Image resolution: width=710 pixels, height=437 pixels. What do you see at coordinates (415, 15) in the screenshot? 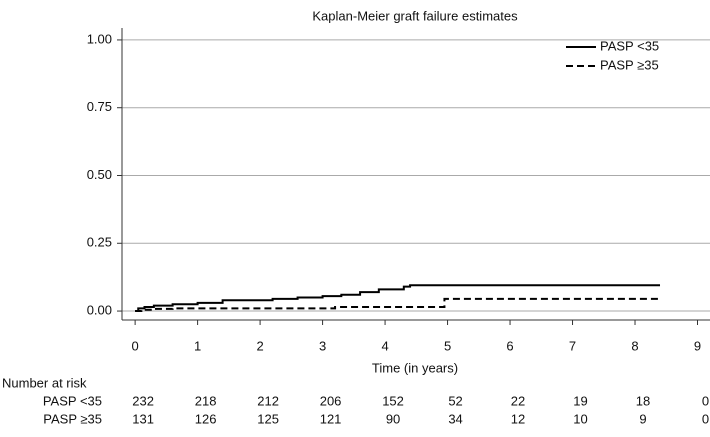
I see `chart-title: Kaplan-Meier graft failure estimates` at bounding box center [415, 15].